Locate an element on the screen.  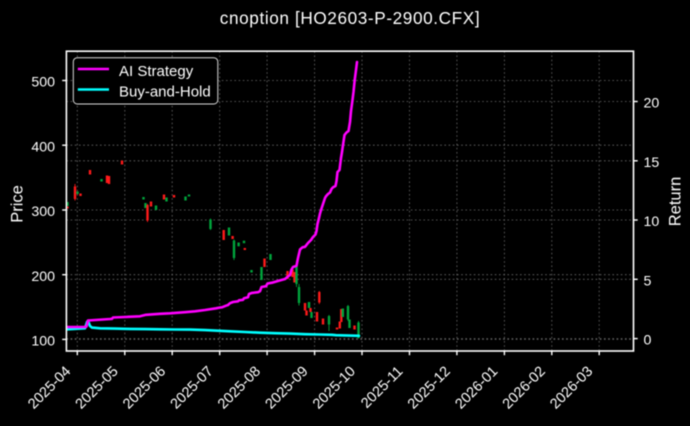
svg-text: 10 is located at coordinates (652, 222).